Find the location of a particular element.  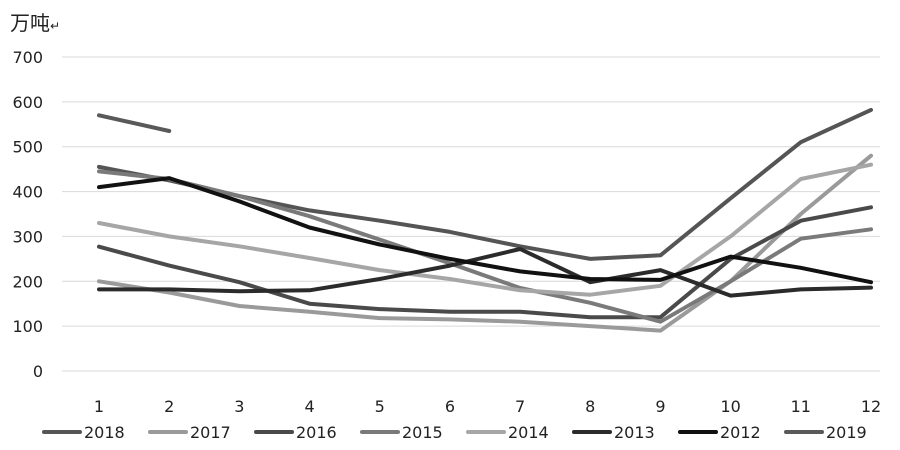

y-tick-label: 400 is located at coordinates (27, 192).